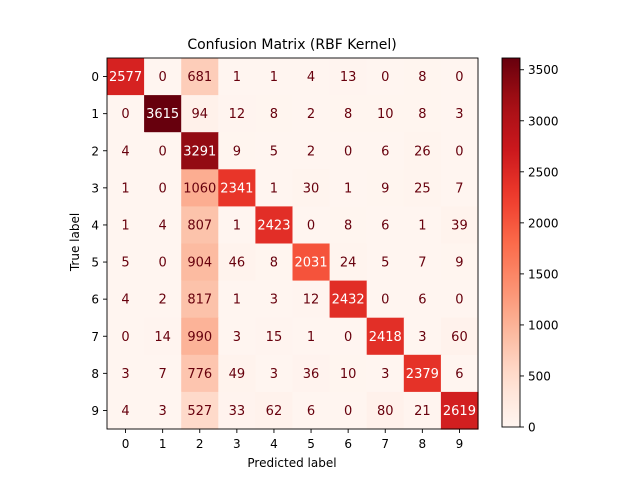 The height and width of the screenshot is (485, 640). I want to click on cell-value-2-5: 2, so click(311, 151).